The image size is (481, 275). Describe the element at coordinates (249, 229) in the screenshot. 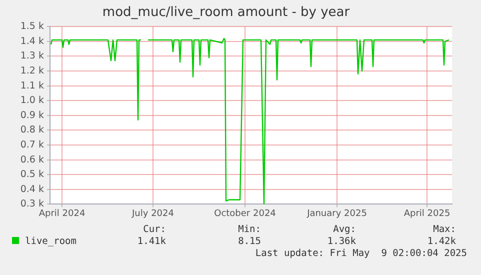

I see `text: Min:` at that location.